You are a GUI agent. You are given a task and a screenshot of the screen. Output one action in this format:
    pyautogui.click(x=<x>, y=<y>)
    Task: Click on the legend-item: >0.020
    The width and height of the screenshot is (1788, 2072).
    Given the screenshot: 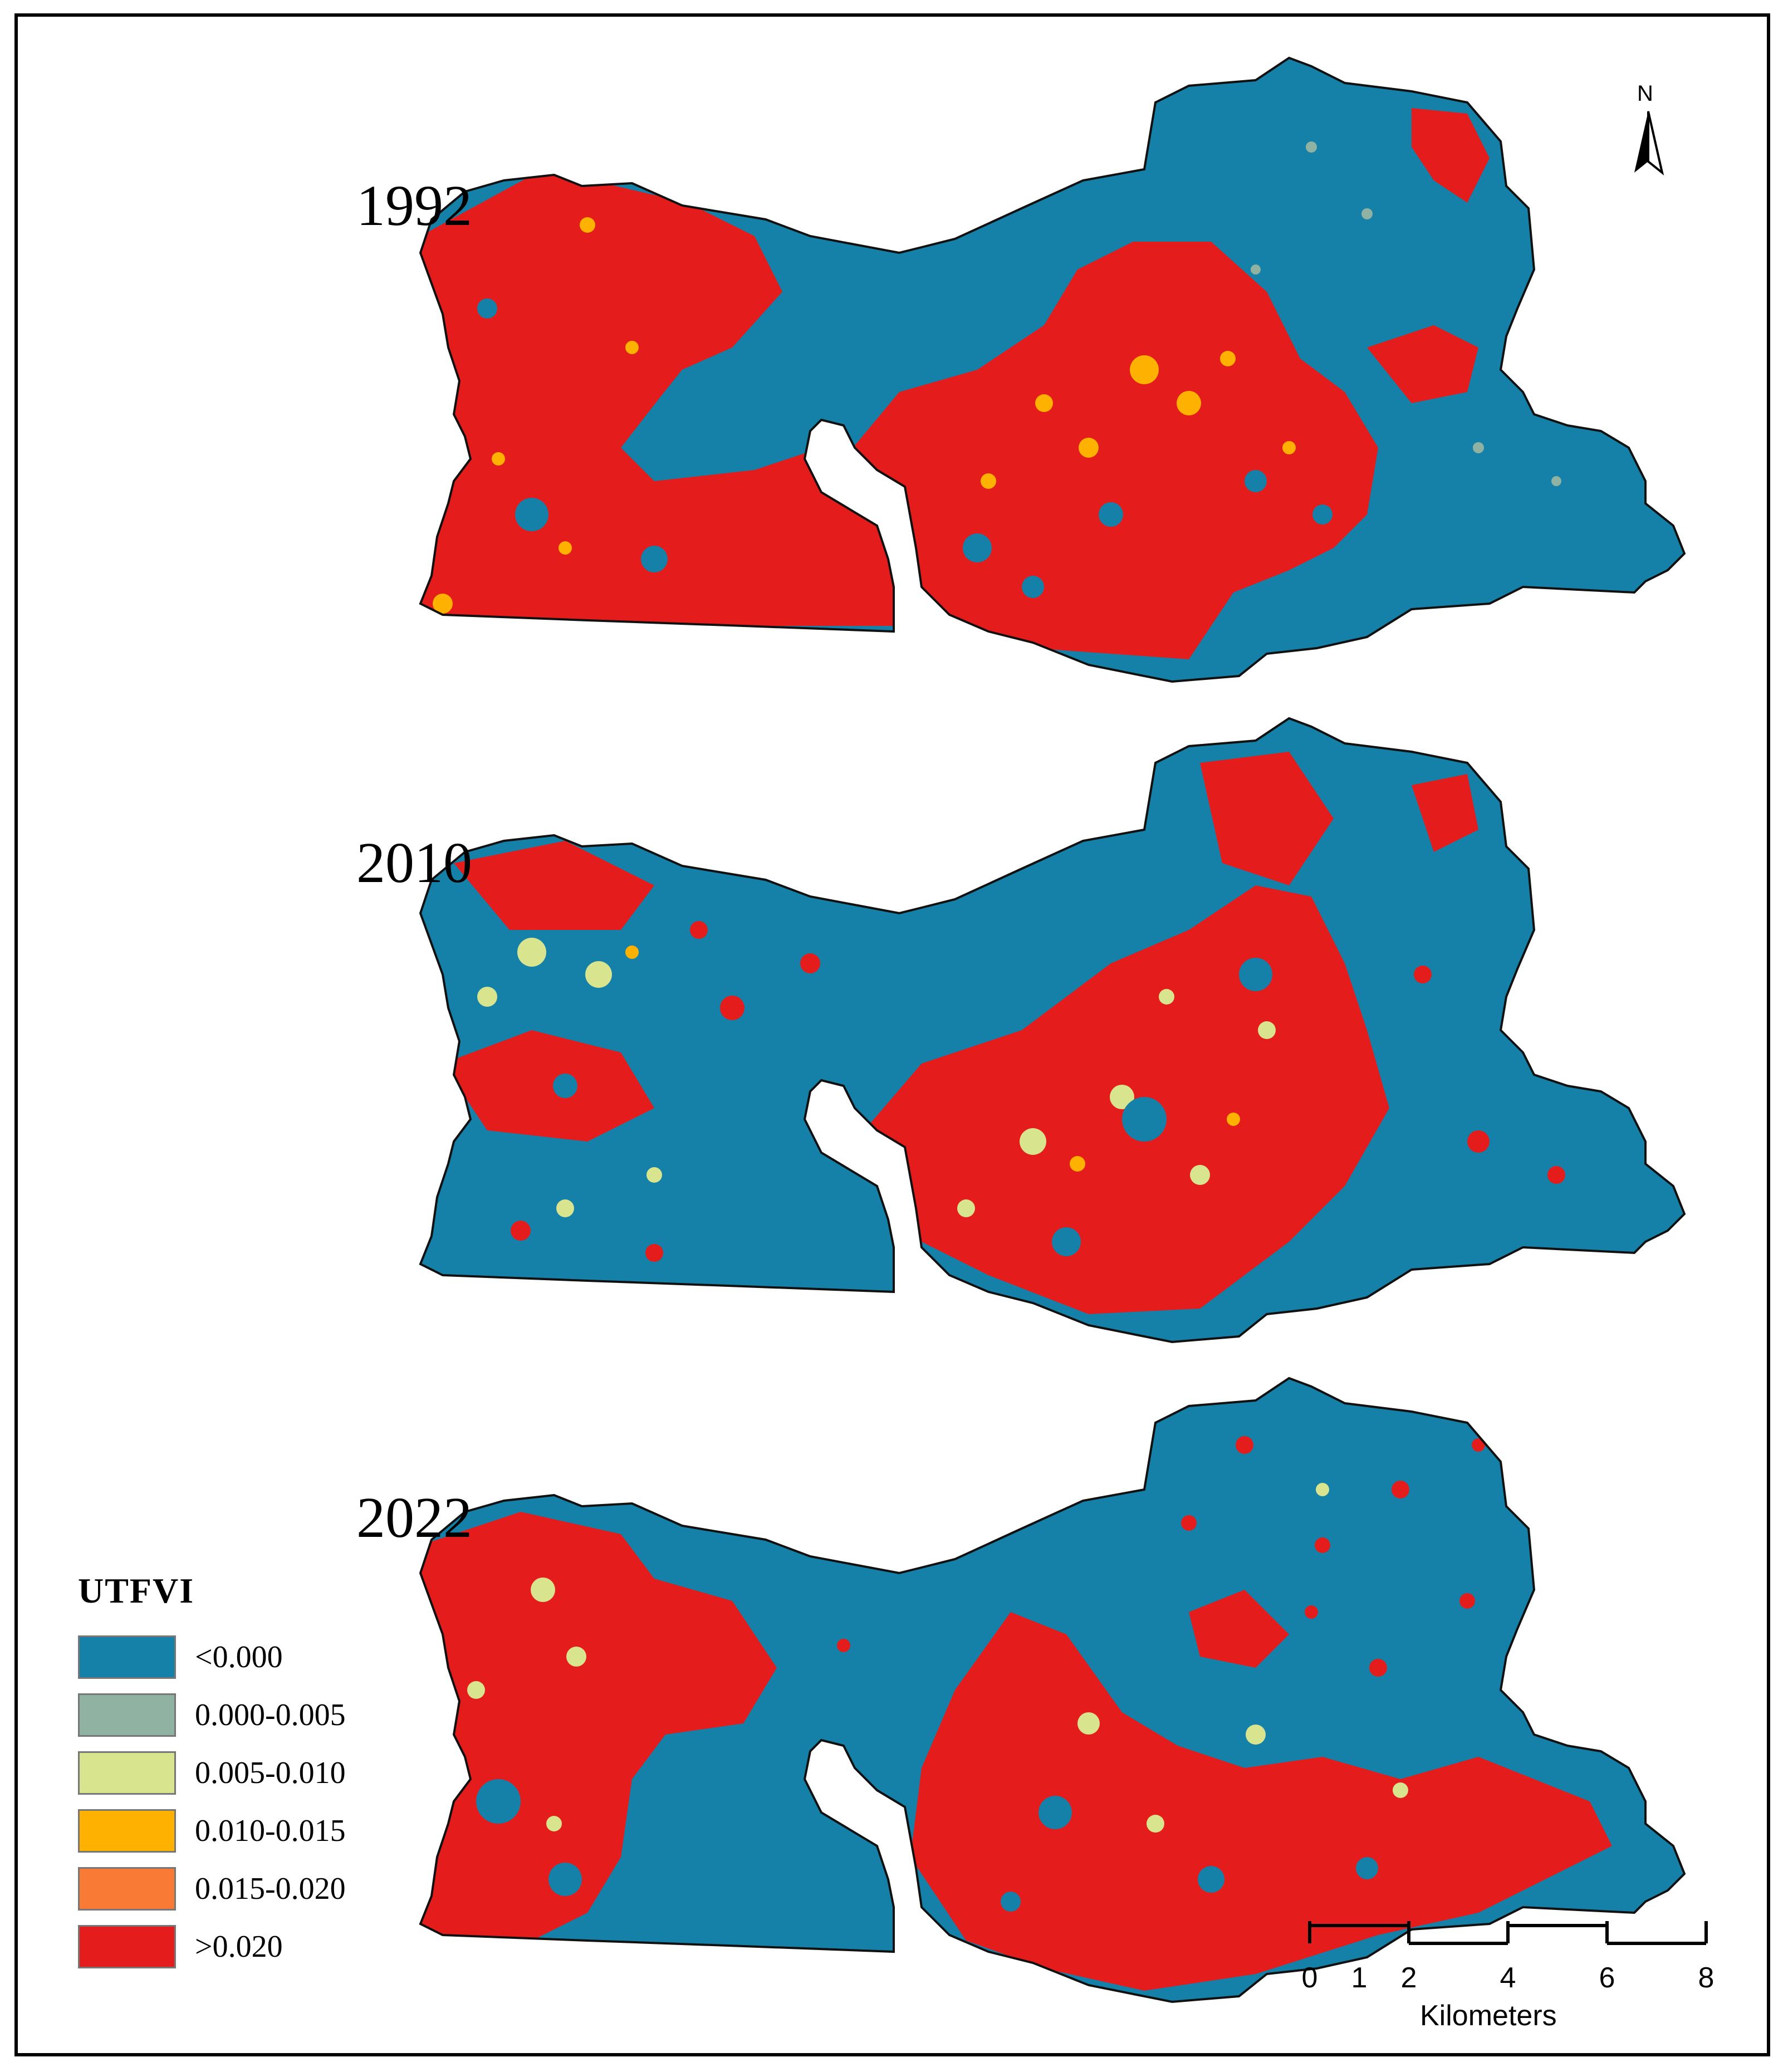 What is the action you would take?
    pyautogui.click(x=289, y=1947)
    